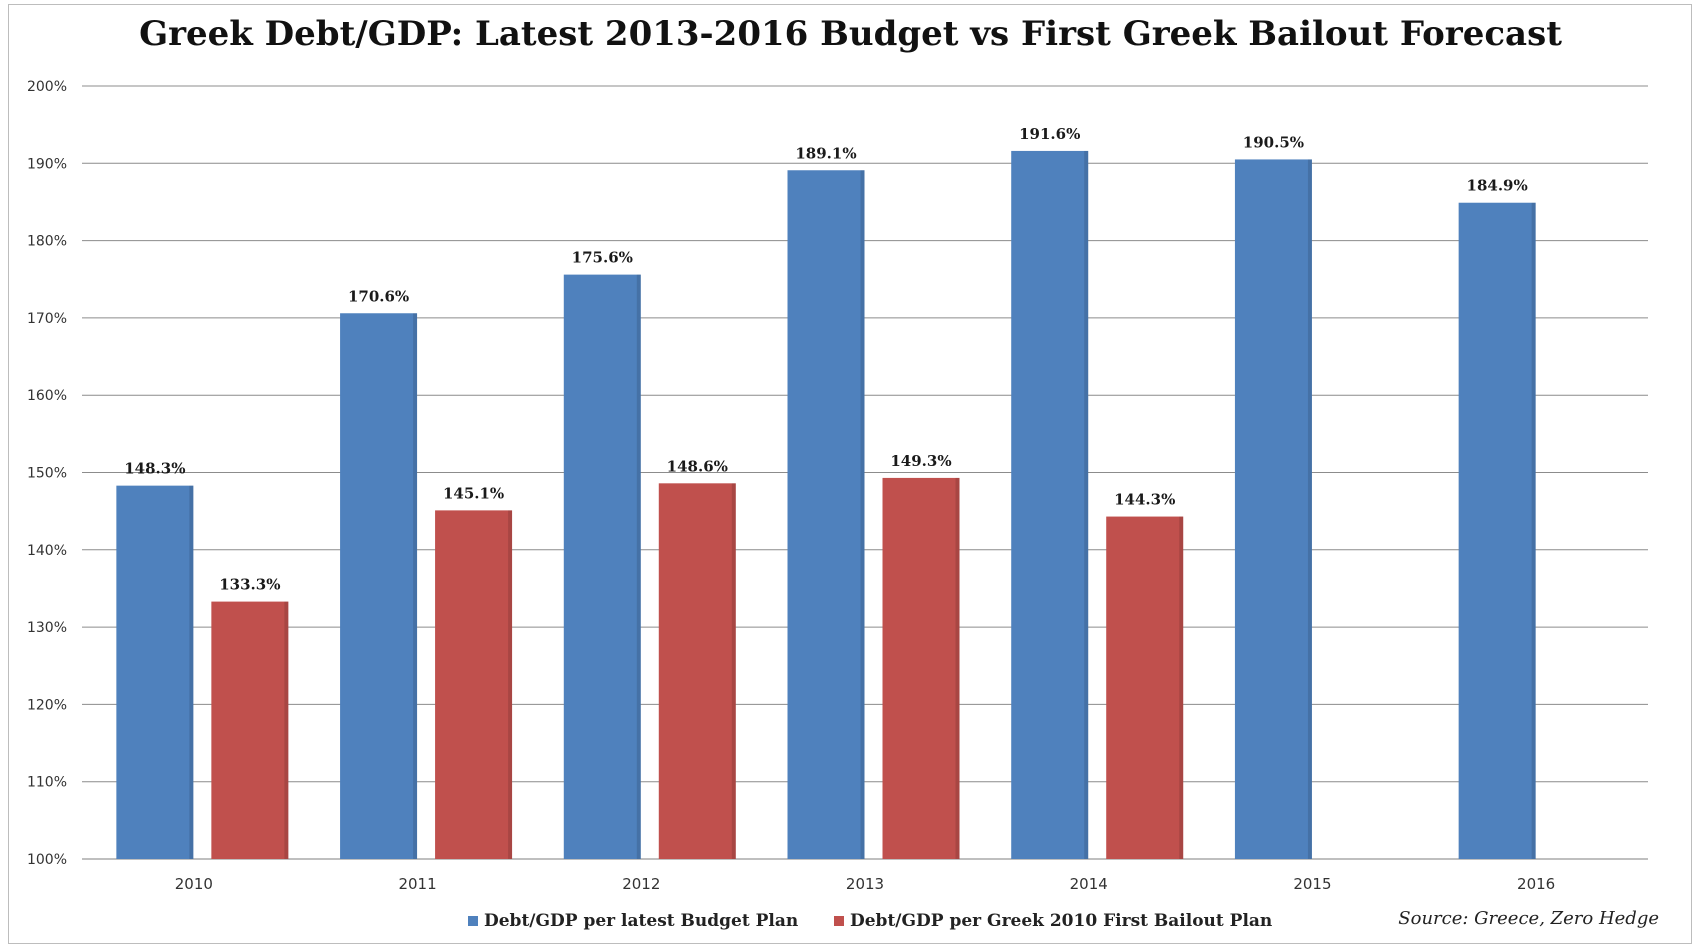 This screenshot has height=951, width=1701. Describe the element at coordinates (1273, 142) in the screenshot. I see `data-label: 190.5%` at that location.